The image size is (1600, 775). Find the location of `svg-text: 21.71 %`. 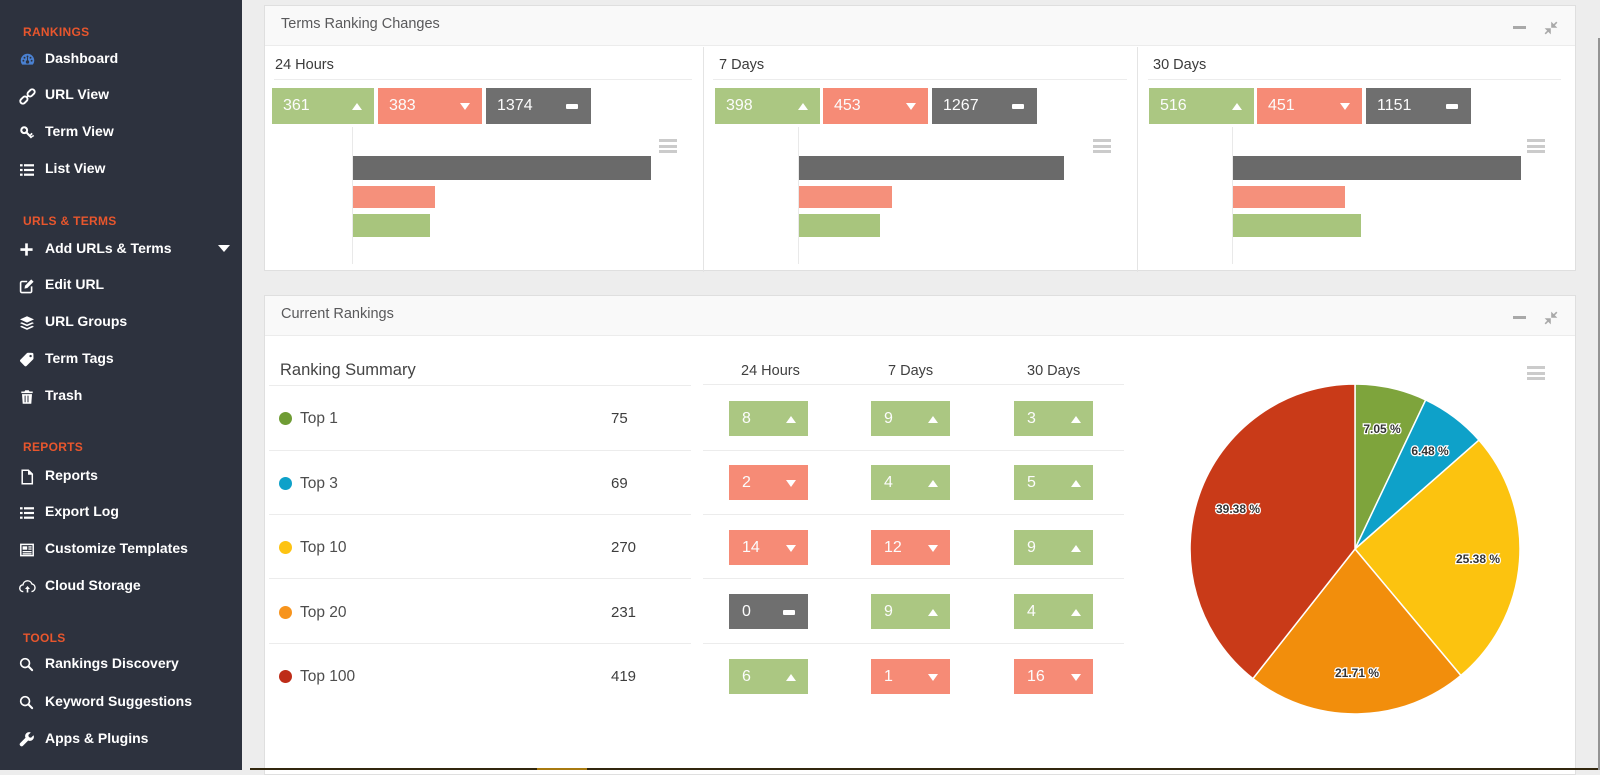

svg-text: 21.71 % is located at coordinates (1357, 673).